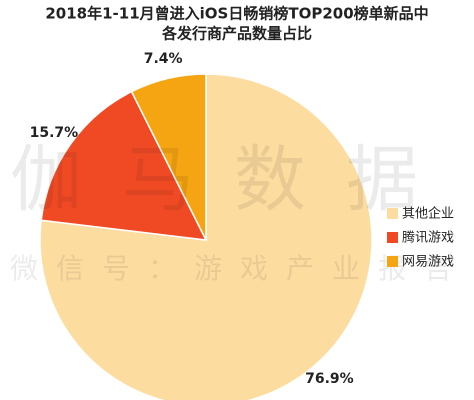 This screenshot has width=474, height=400. What do you see at coordinates (329, 379) in the screenshot?
I see `data-label: 76.9%` at bounding box center [329, 379].